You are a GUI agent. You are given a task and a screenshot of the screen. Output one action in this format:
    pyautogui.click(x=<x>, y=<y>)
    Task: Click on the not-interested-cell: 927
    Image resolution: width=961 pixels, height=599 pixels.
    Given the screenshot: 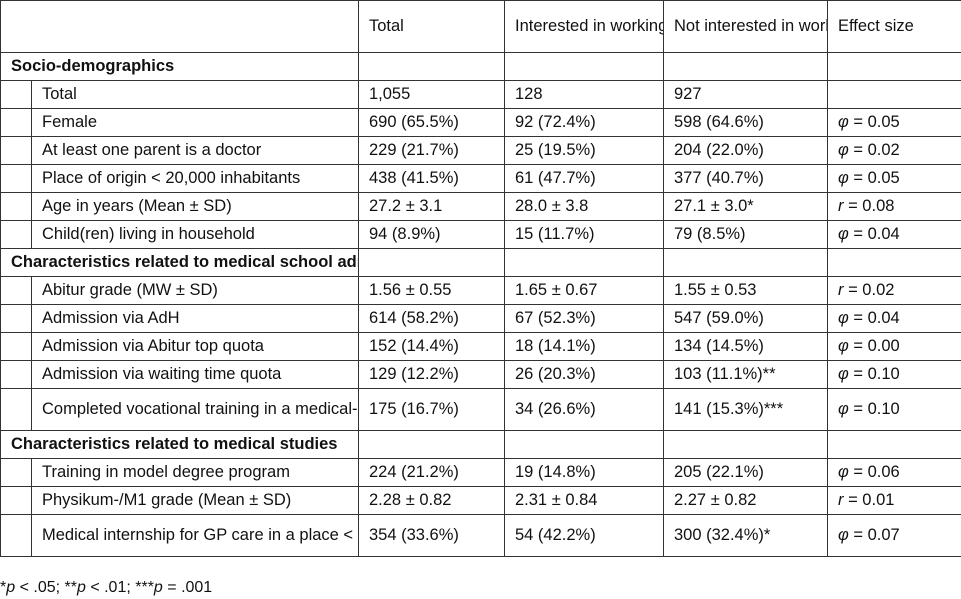 What is the action you would take?
    pyautogui.click(x=745, y=94)
    